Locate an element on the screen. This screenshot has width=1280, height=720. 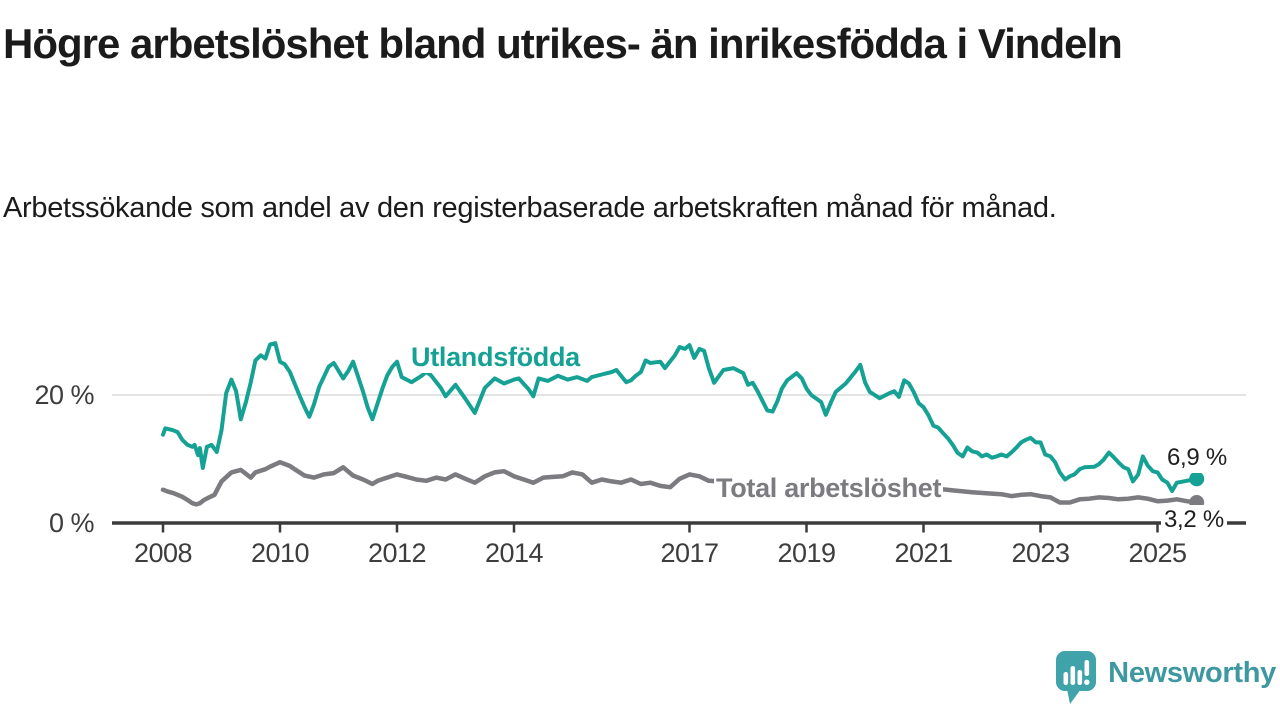
y-tick-label: 20 % is located at coordinates (64, 395).